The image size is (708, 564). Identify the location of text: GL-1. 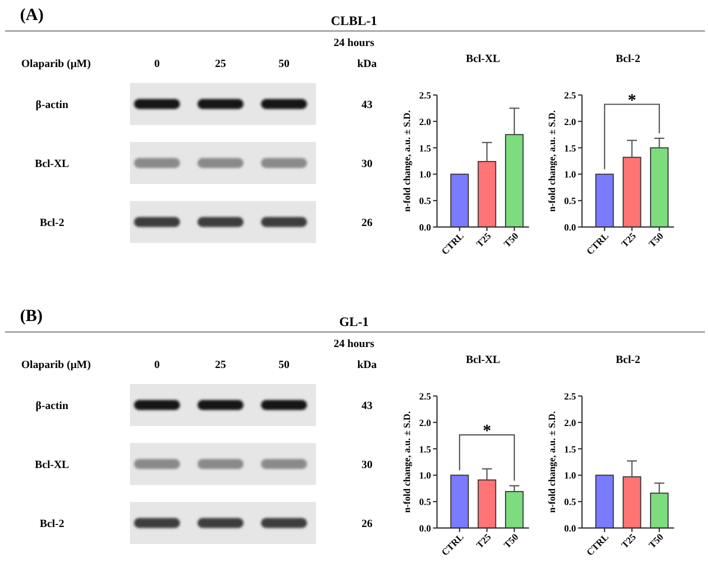
(354, 321).